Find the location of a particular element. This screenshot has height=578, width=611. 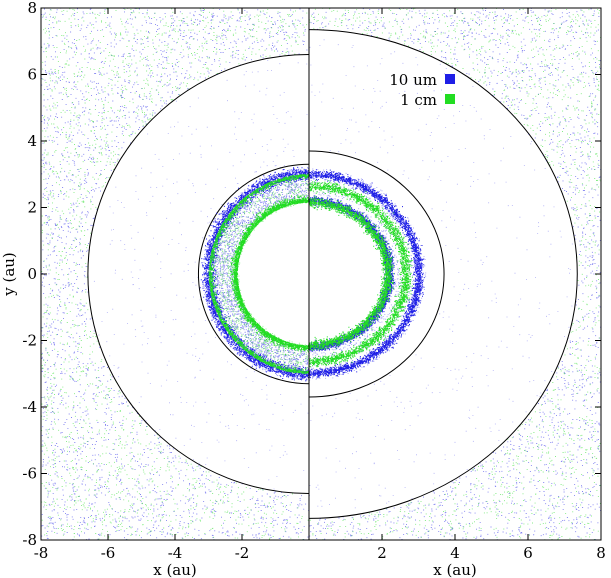

right-panel-rings is located at coordinates (368, 274).